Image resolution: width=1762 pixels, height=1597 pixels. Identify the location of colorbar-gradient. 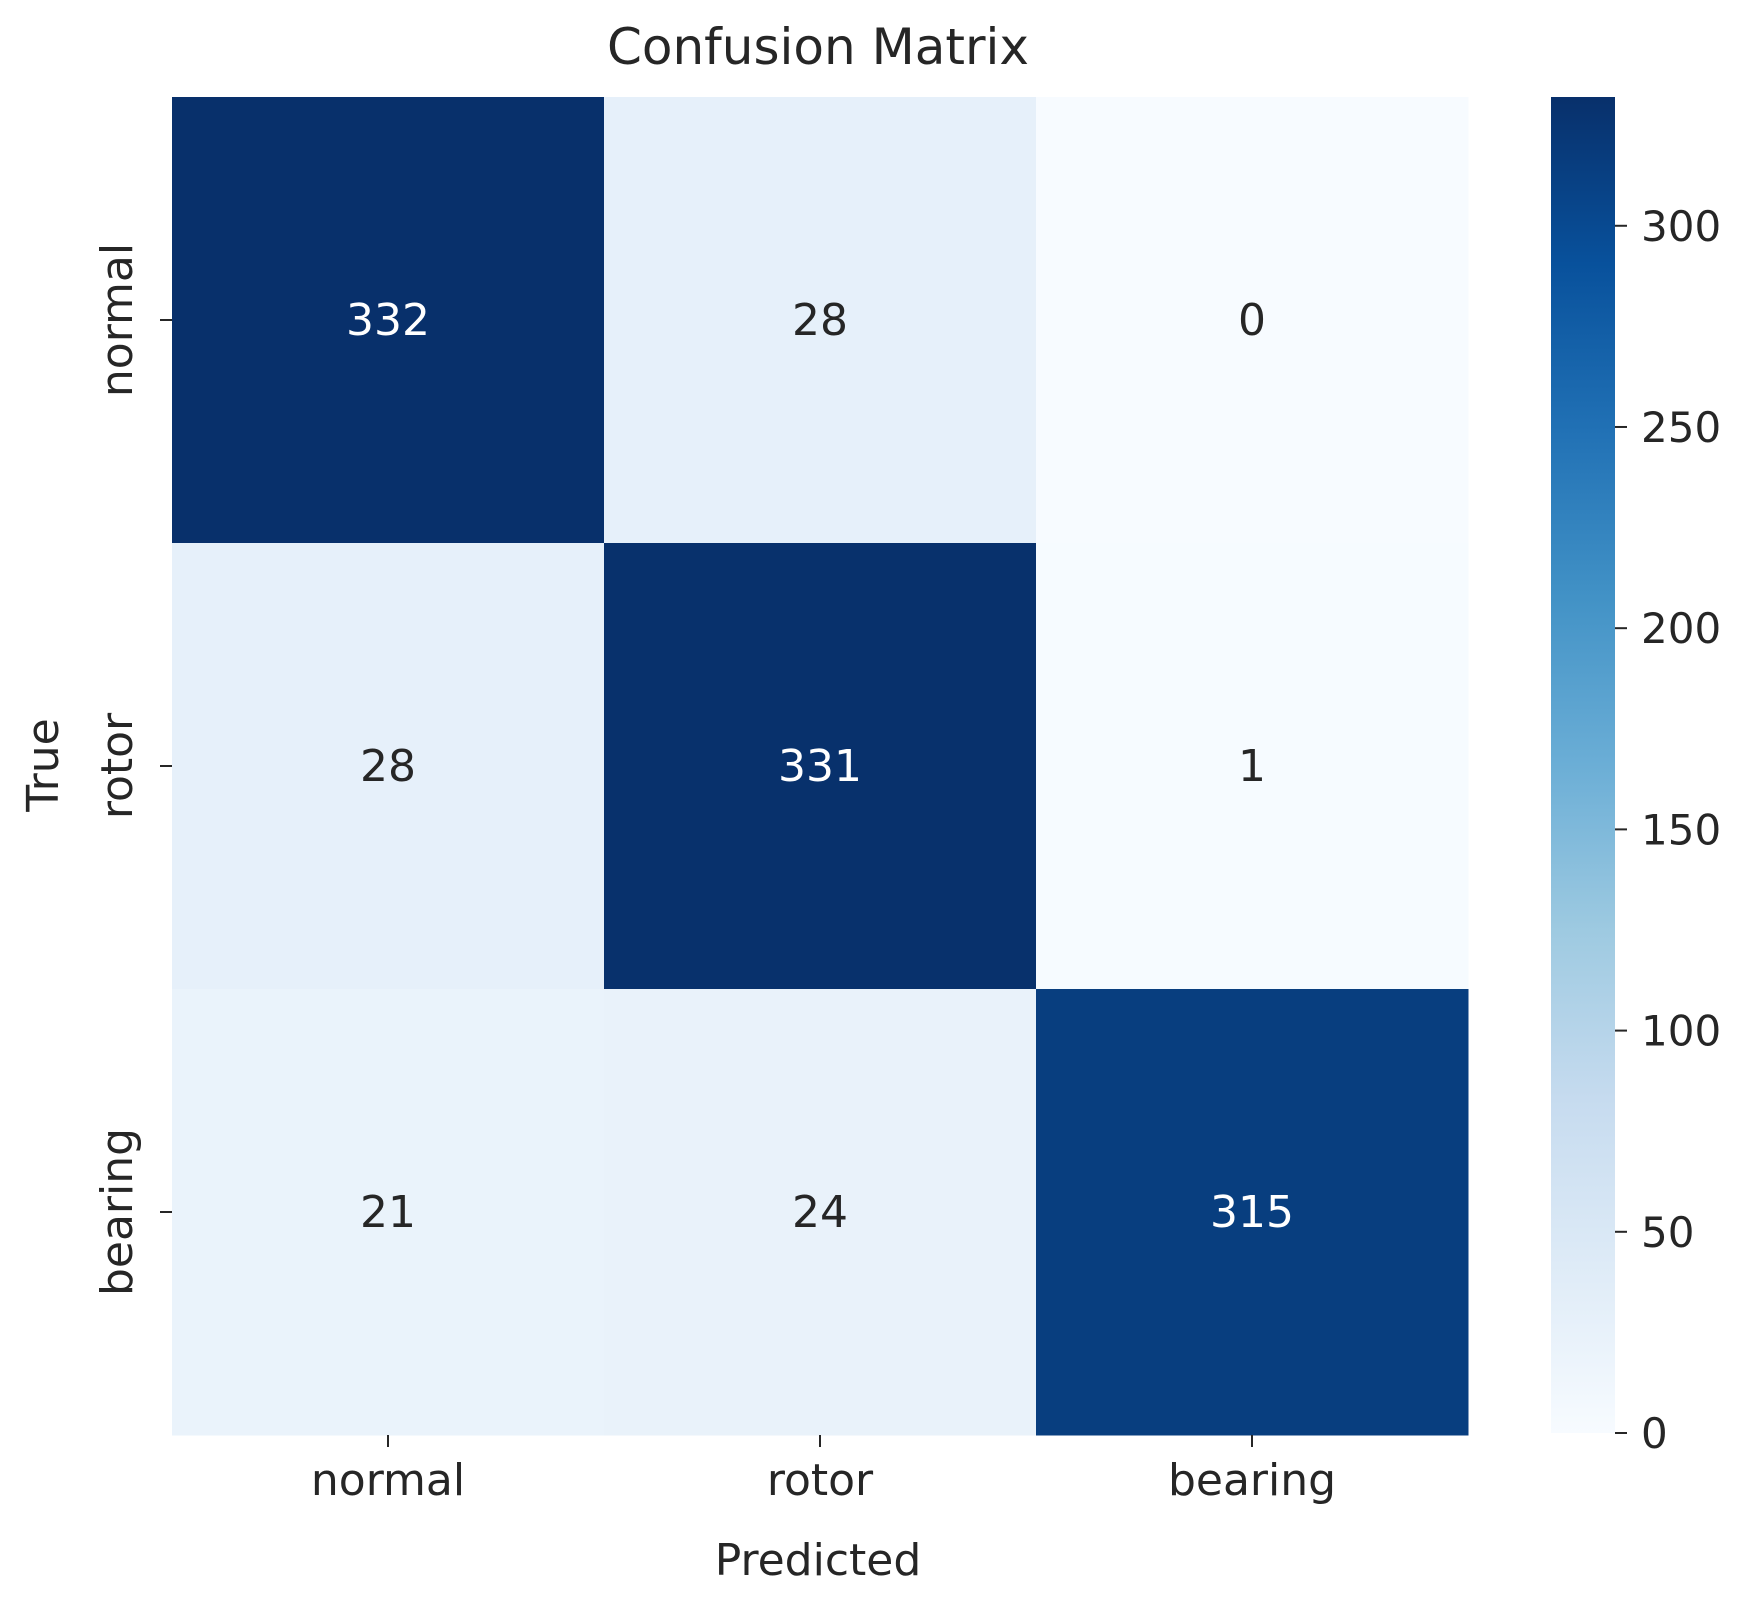
(1583, 765).